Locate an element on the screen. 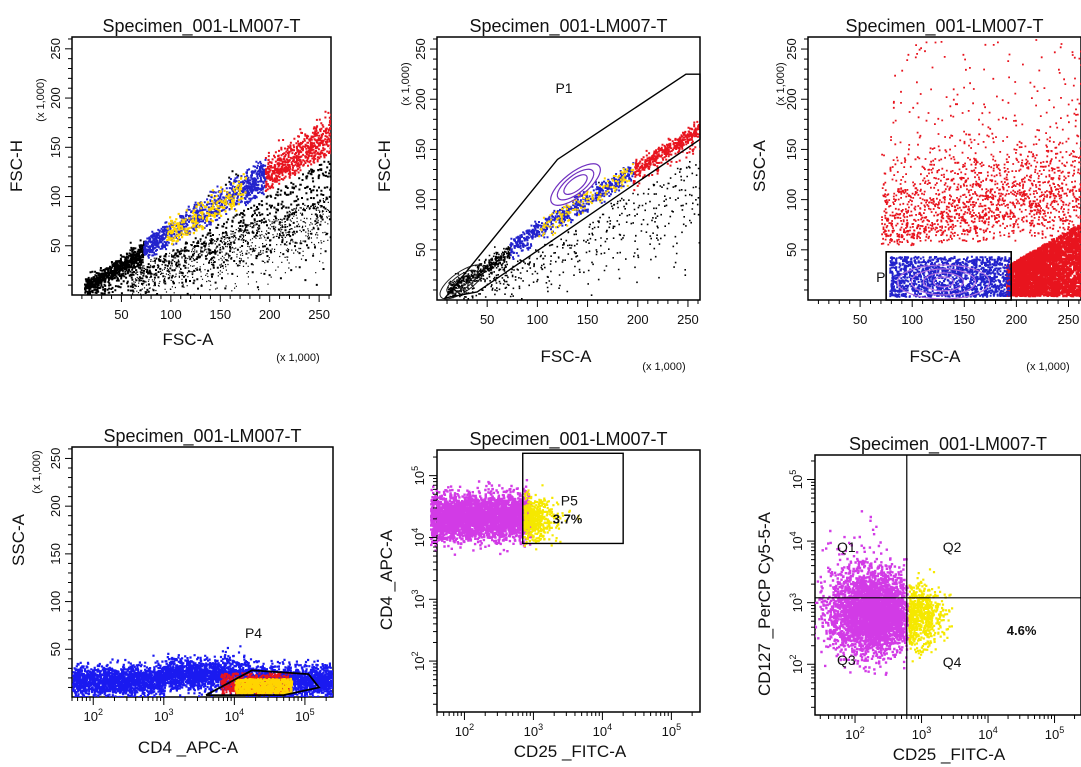 This screenshot has width=1081, height=767. quadrant-label-q2: Q2 is located at coordinates (952, 547).